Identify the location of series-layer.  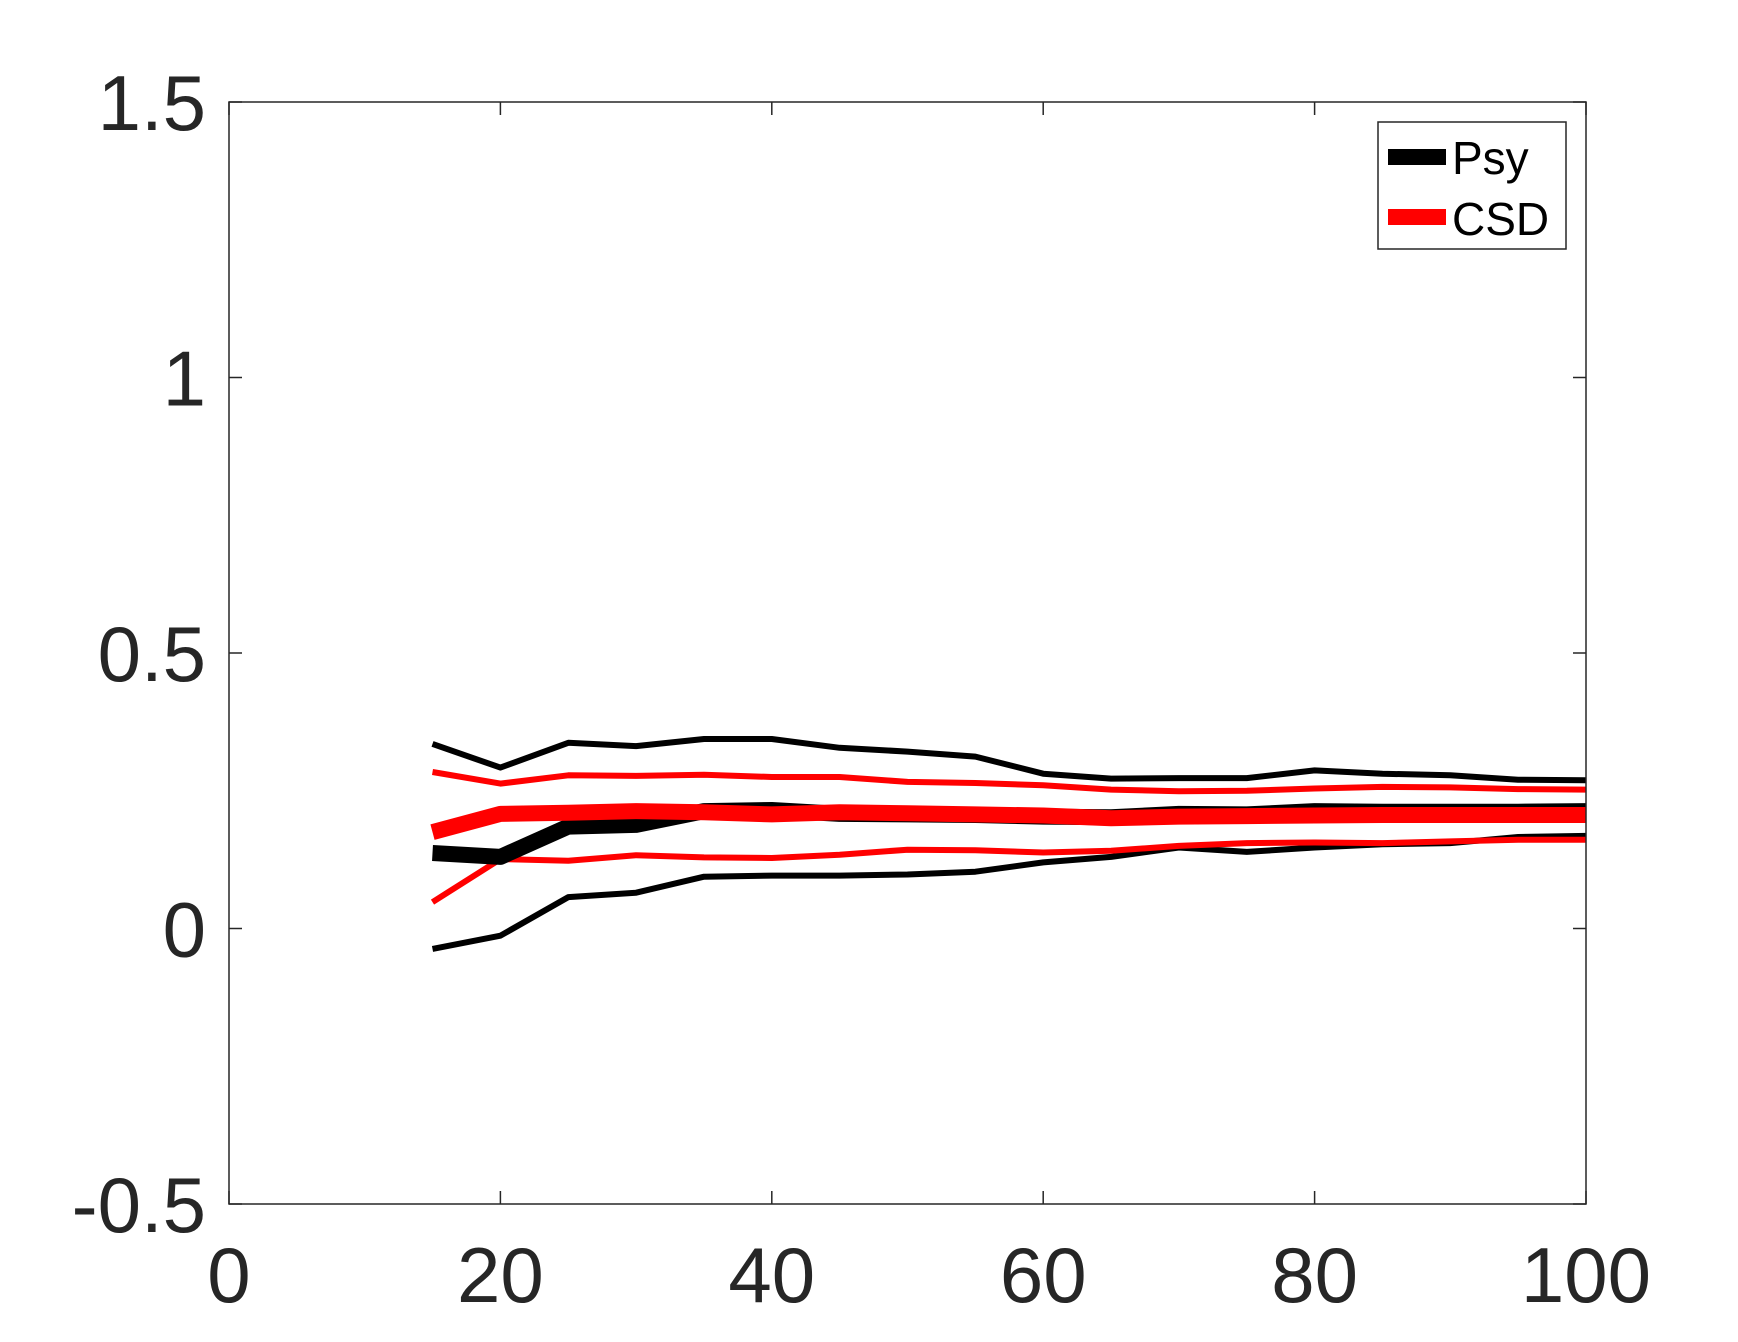
(1008, 844).